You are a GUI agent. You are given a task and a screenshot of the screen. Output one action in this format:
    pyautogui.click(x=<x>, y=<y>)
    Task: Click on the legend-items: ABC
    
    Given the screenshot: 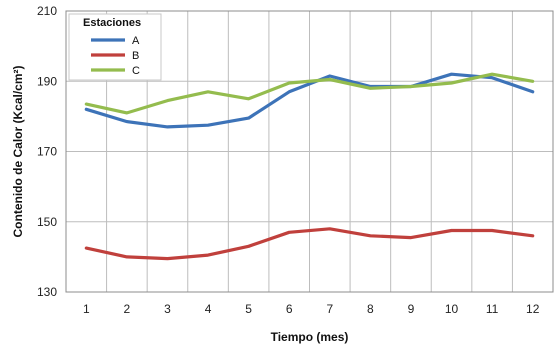 What is the action you would take?
    pyautogui.click(x=115, y=56)
    